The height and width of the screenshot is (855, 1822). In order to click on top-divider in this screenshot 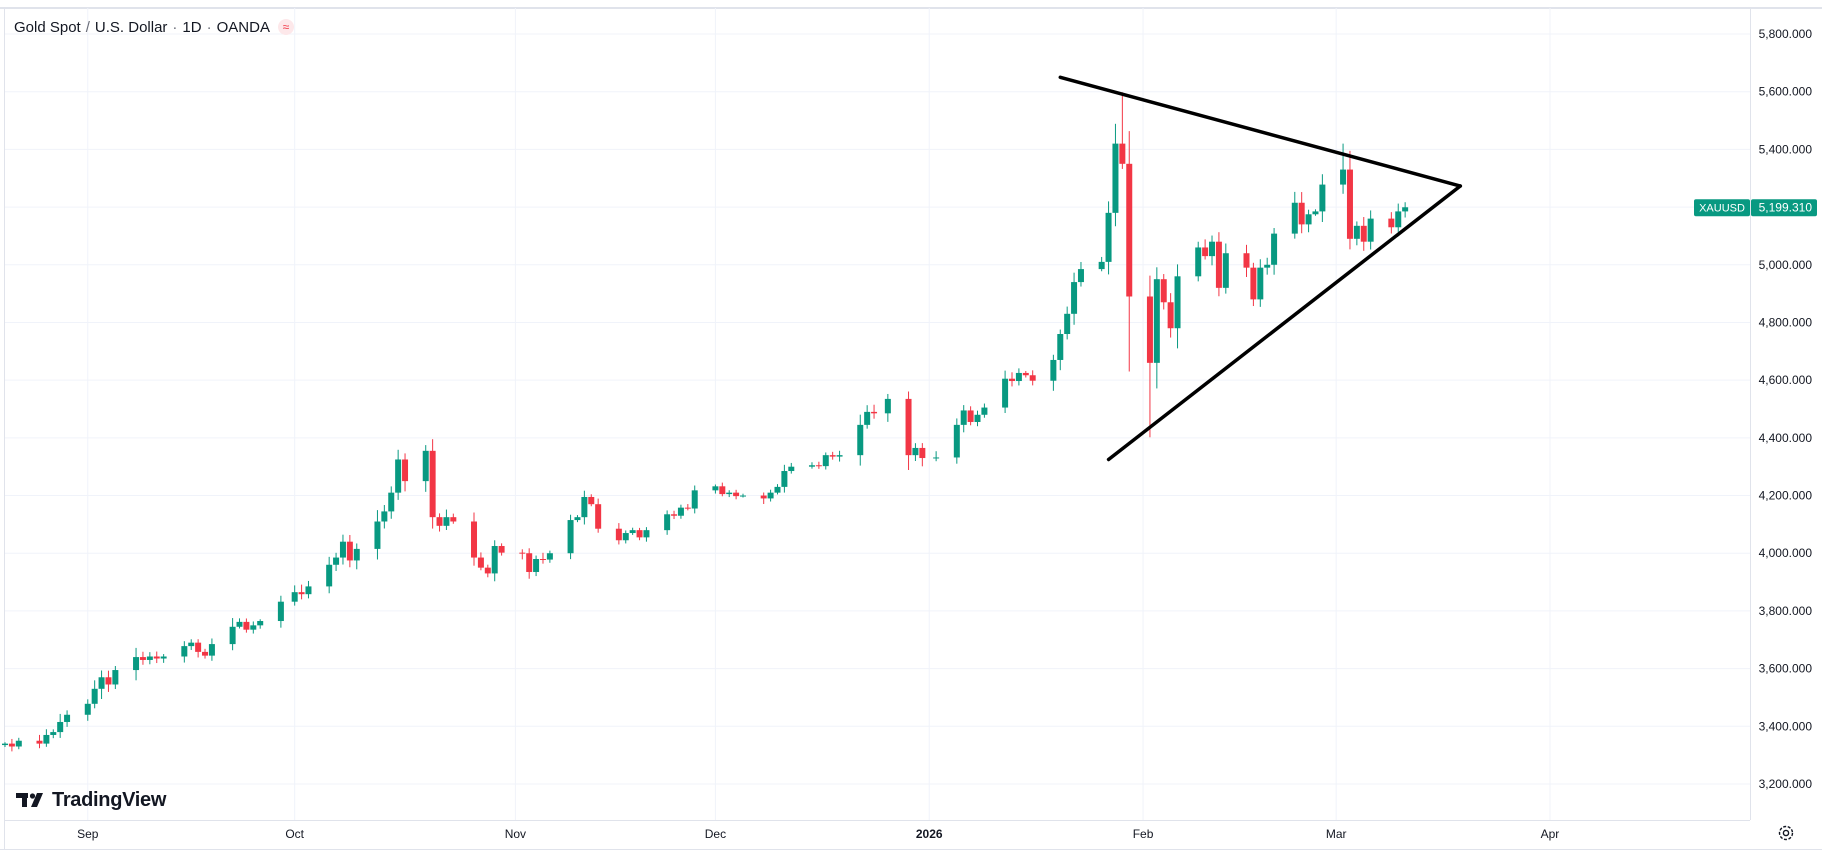, I will do `click(911, 8)`.